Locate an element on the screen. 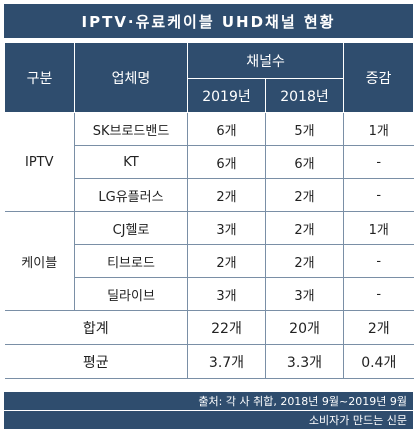  table-row: 티브로드 2개 2개 - is located at coordinates (209, 261).